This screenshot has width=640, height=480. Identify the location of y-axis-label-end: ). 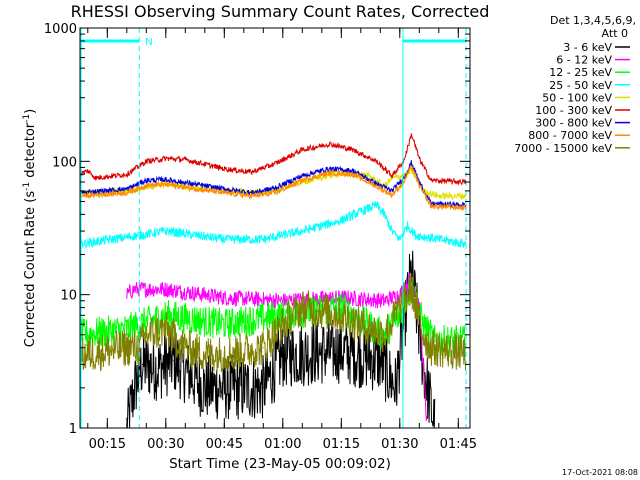
(30, 111).